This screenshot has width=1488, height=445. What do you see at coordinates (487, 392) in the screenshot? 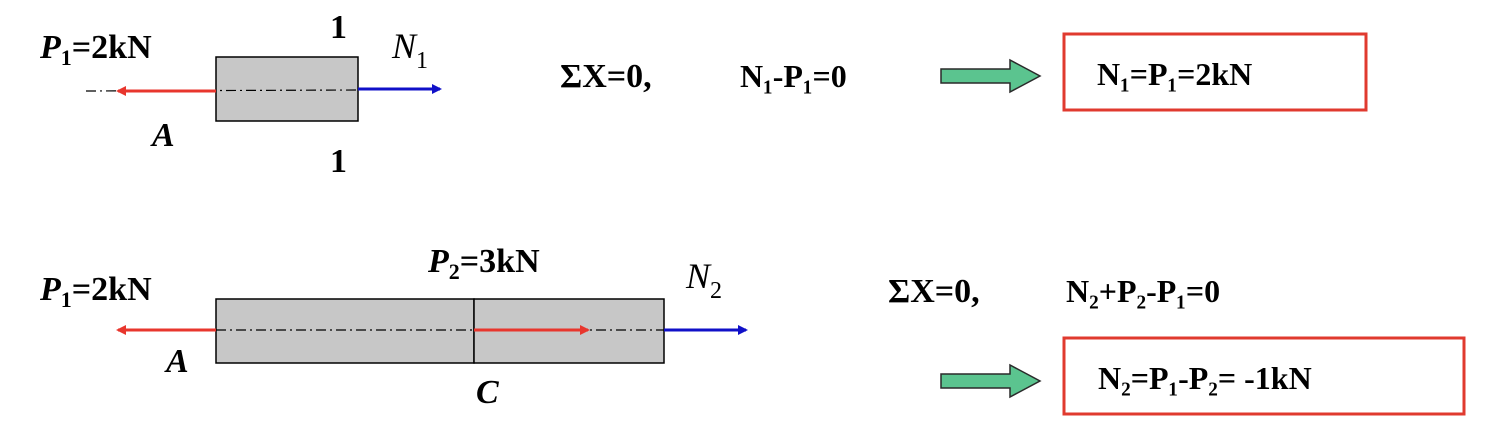
I see `point-c-label: C` at bounding box center [487, 392].